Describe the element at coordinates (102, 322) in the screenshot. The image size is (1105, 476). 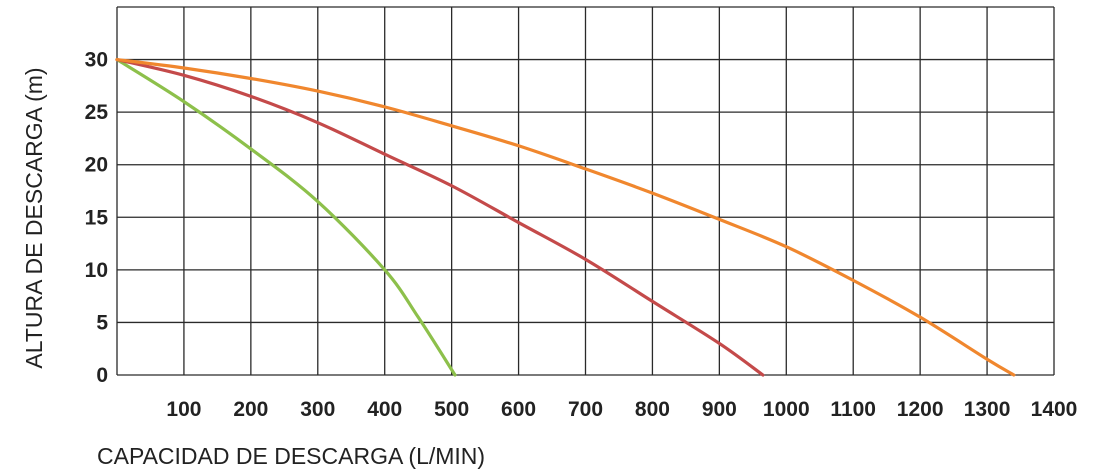
I see `y-tick-label: 5` at that location.